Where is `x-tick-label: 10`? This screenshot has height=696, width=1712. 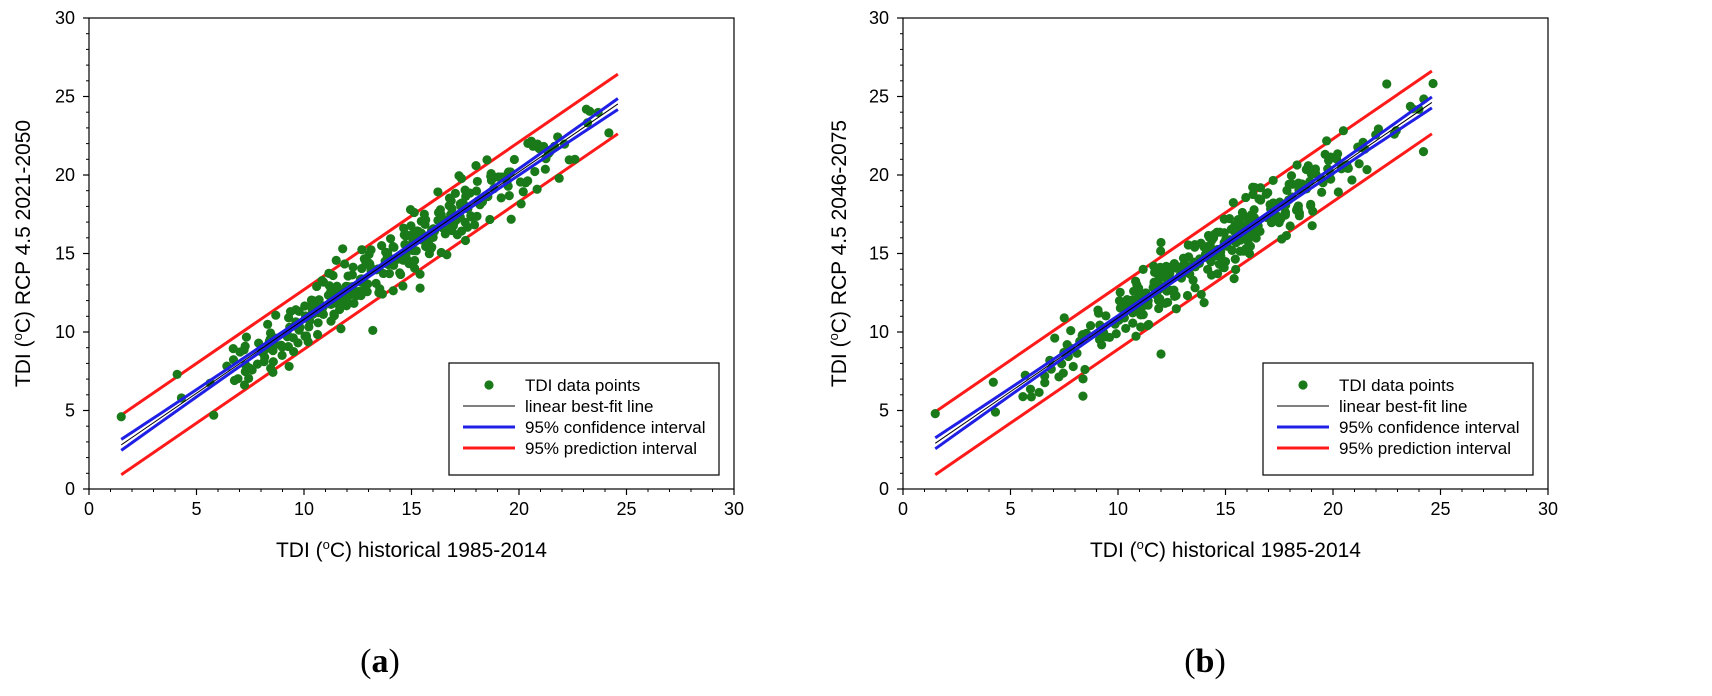
x-tick-label: 10 is located at coordinates (1118, 509).